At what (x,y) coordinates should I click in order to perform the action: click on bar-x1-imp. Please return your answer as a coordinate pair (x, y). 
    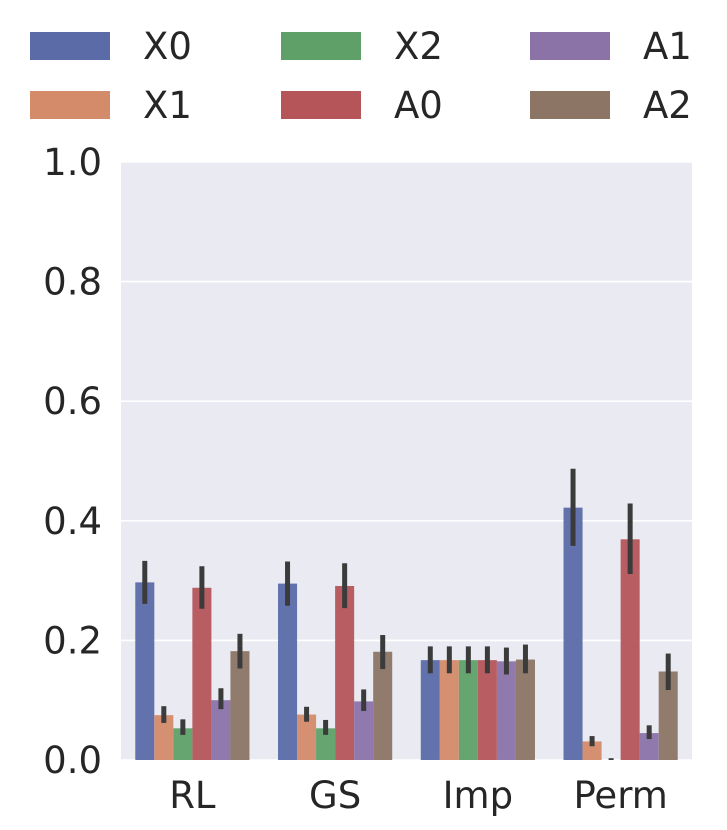
    Looking at the image, I should click on (449, 710).